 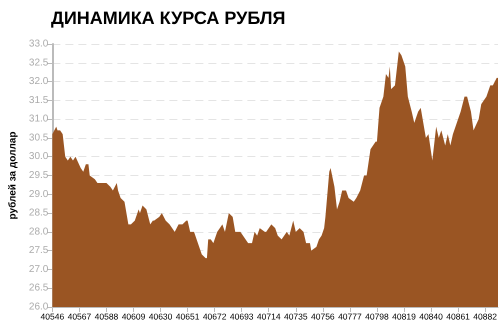 I want to click on y-tick-label: 31.0, so click(x=38, y=119).